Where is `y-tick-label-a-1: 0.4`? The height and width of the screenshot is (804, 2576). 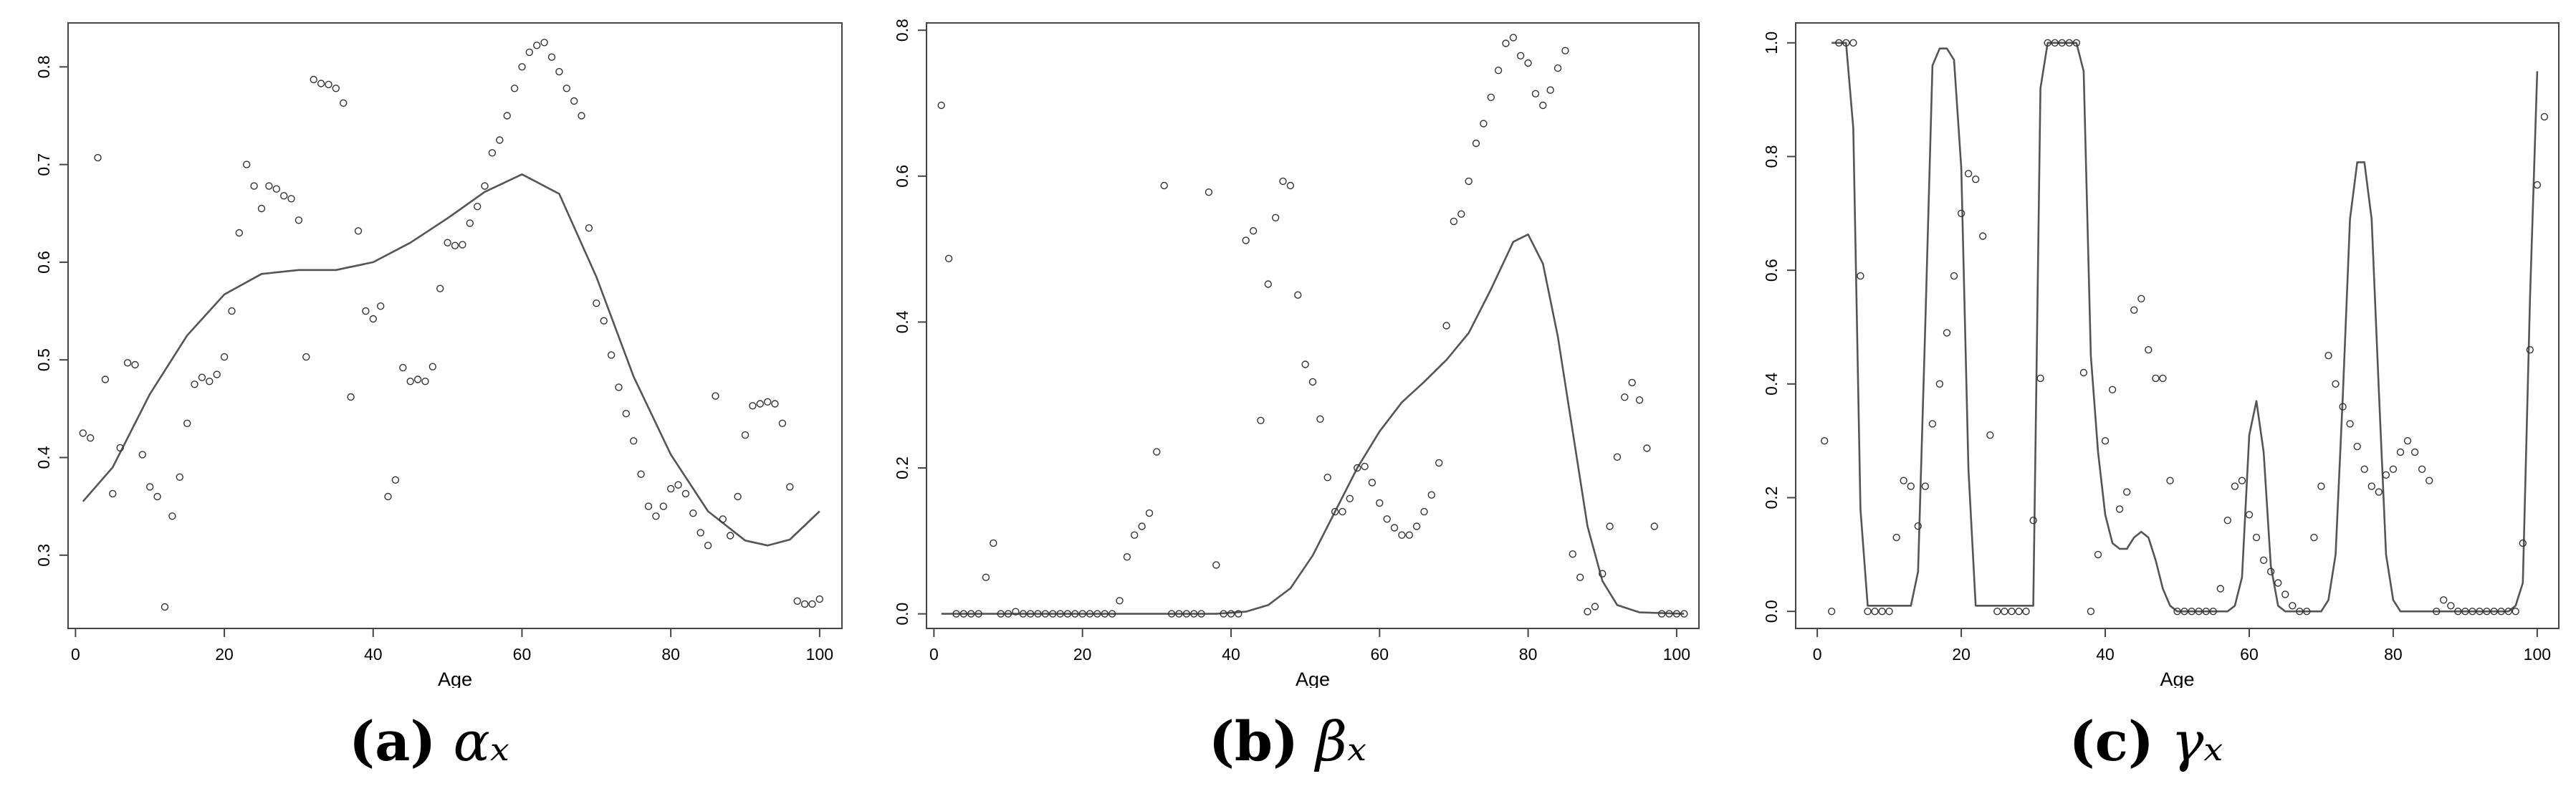
y-tick-label-a-1: 0.4 is located at coordinates (44, 457).